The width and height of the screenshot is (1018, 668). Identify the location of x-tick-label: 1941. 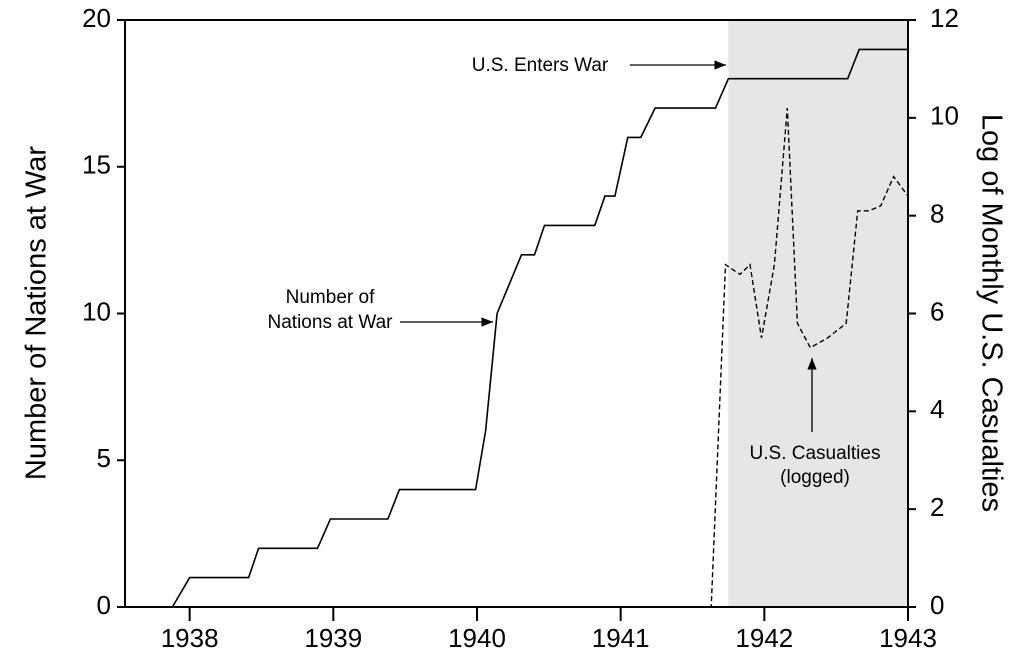
(621, 638).